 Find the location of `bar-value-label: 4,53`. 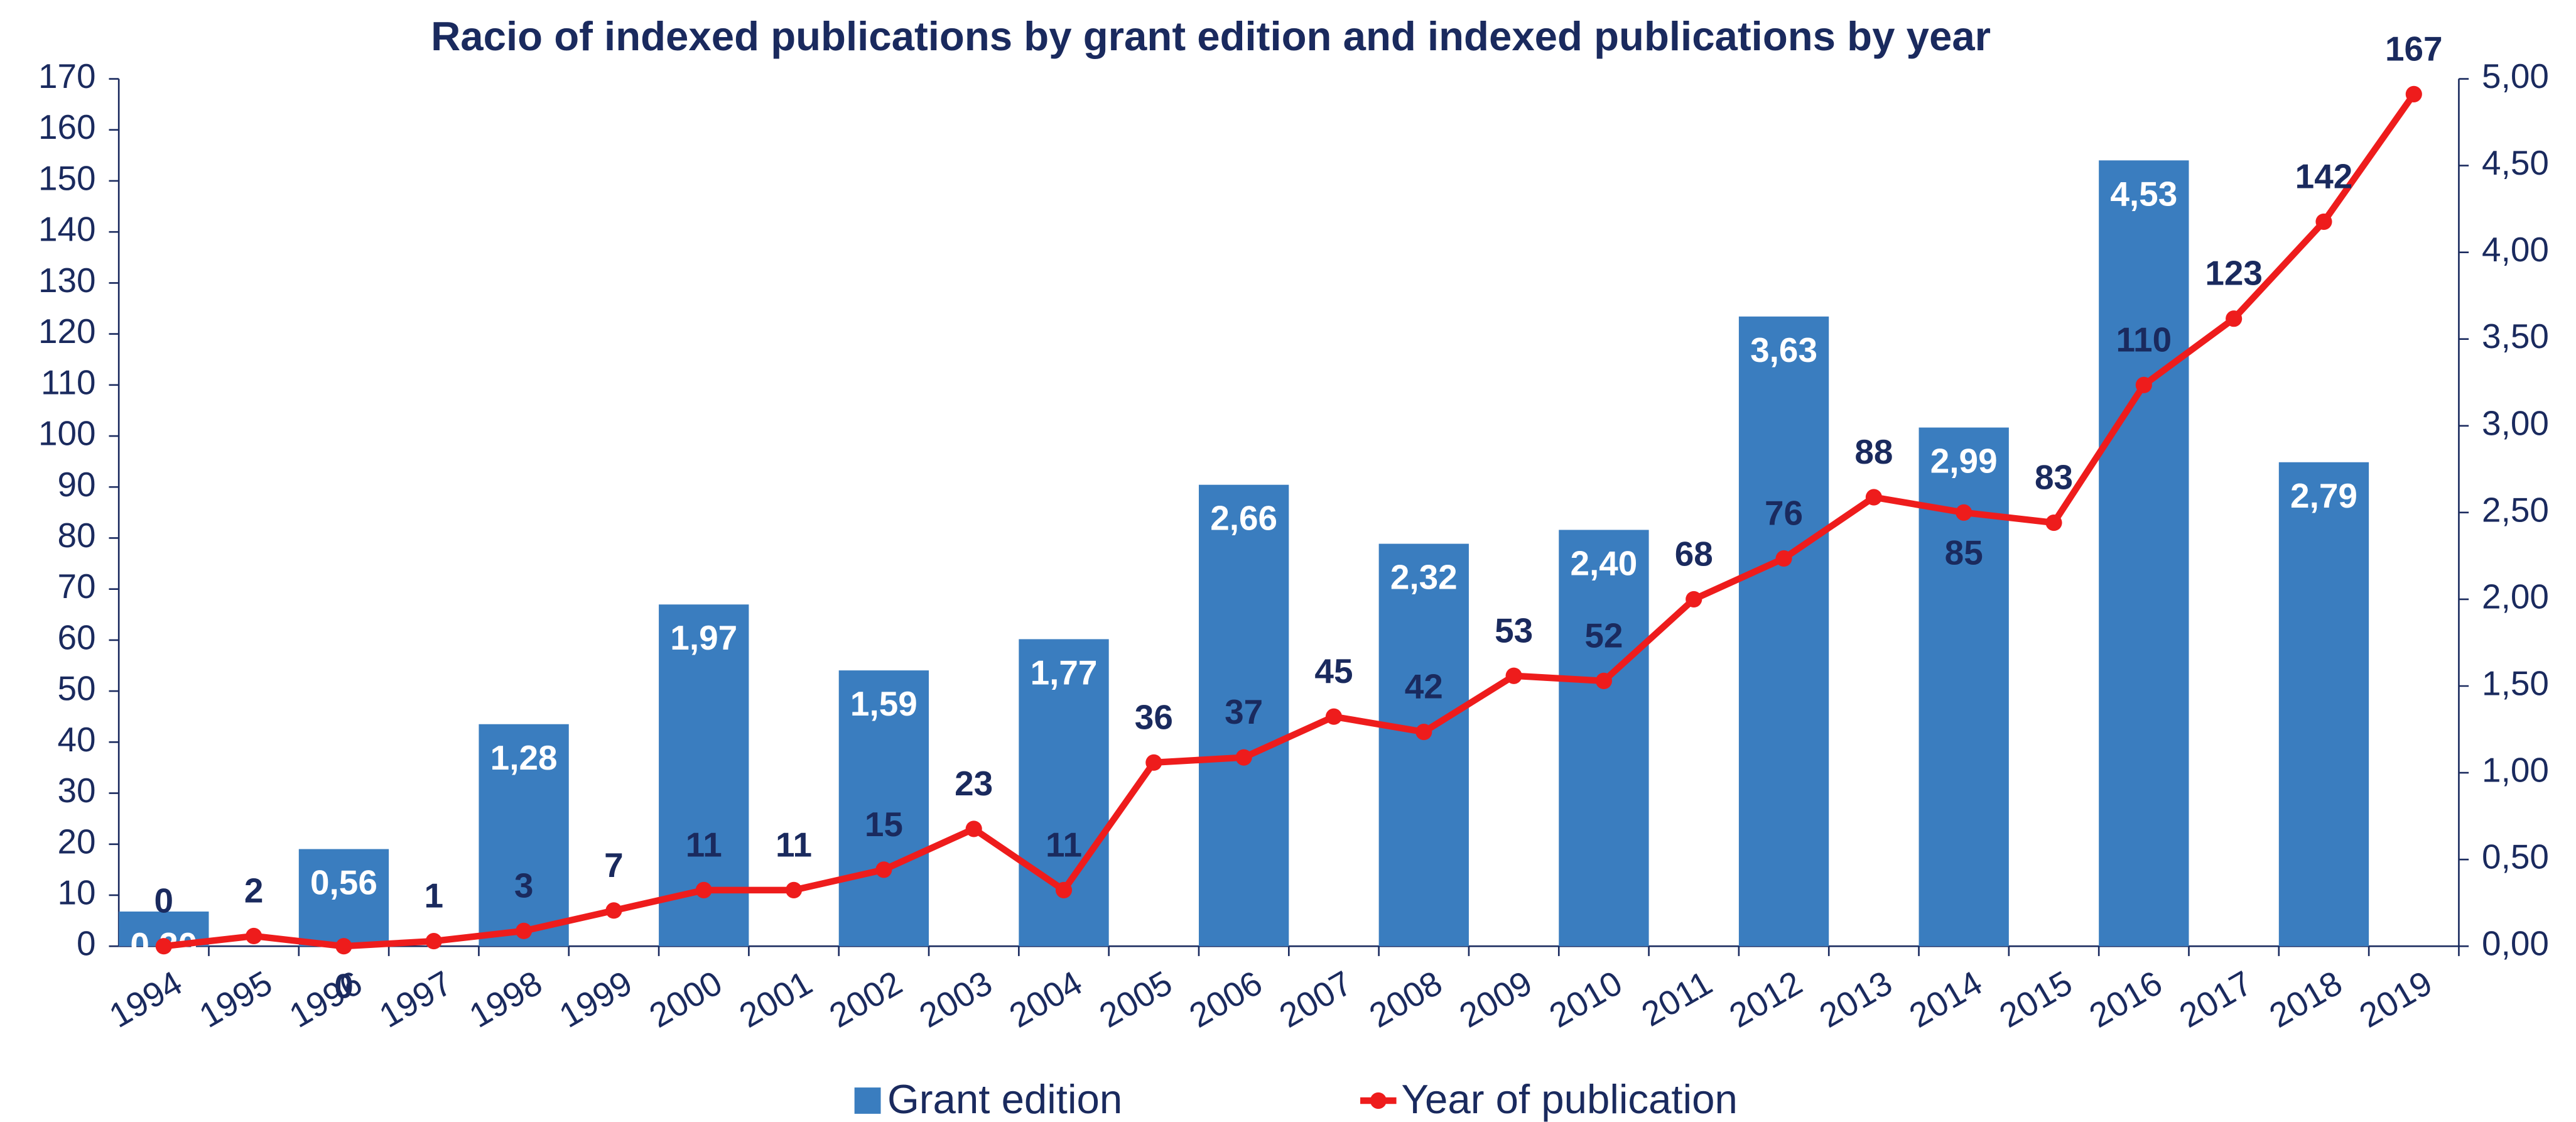

bar-value-label: 4,53 is located at coordinates (2143, 193).